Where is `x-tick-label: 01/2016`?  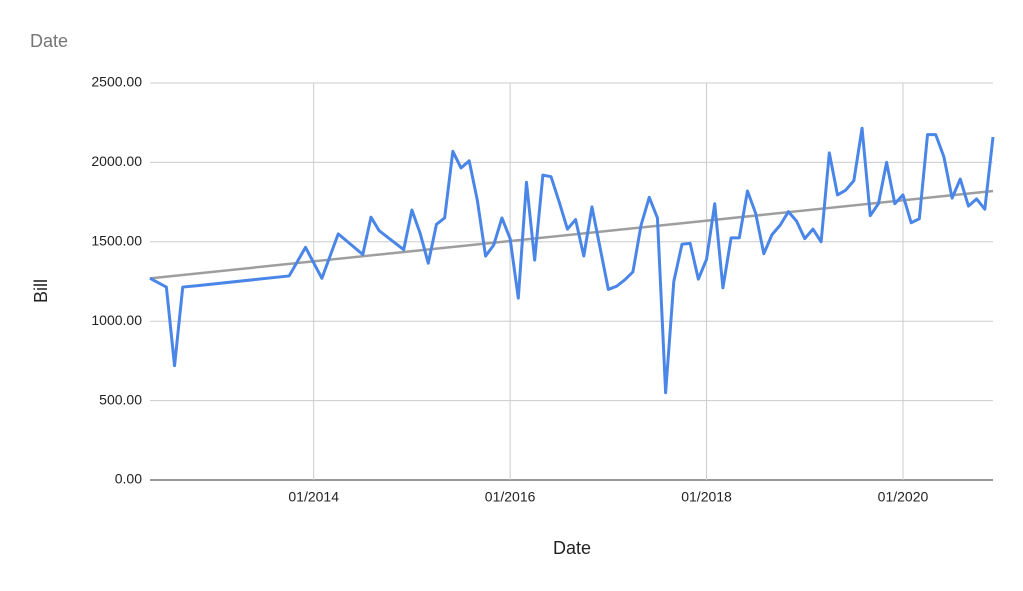 x-tick-label: 01/2016 is located at coordinates (510, 497).